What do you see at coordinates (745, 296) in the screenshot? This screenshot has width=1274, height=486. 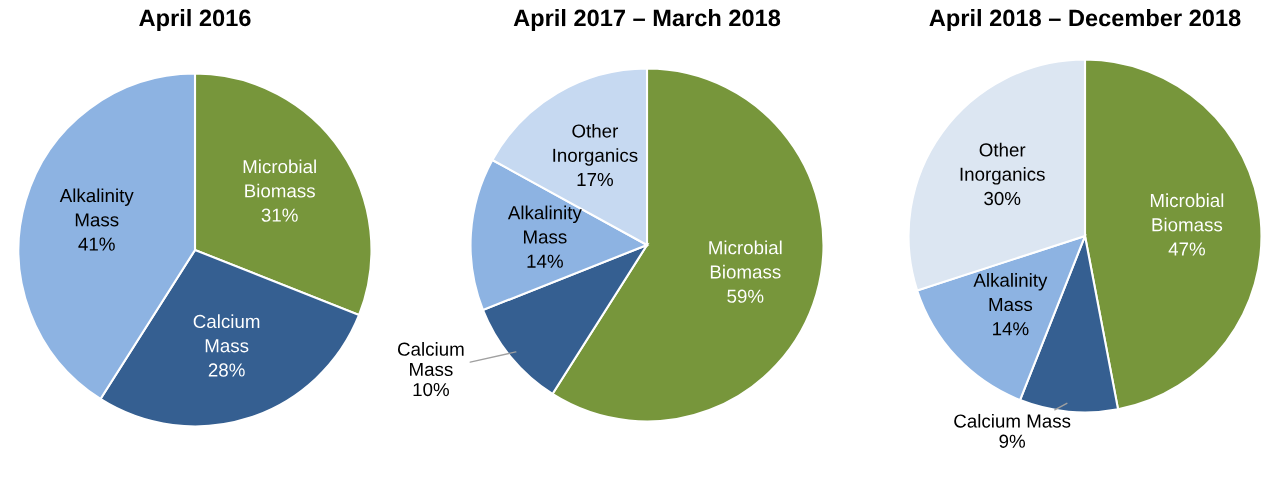 I see `data-label: 59%` at bounding box center [745, 296].